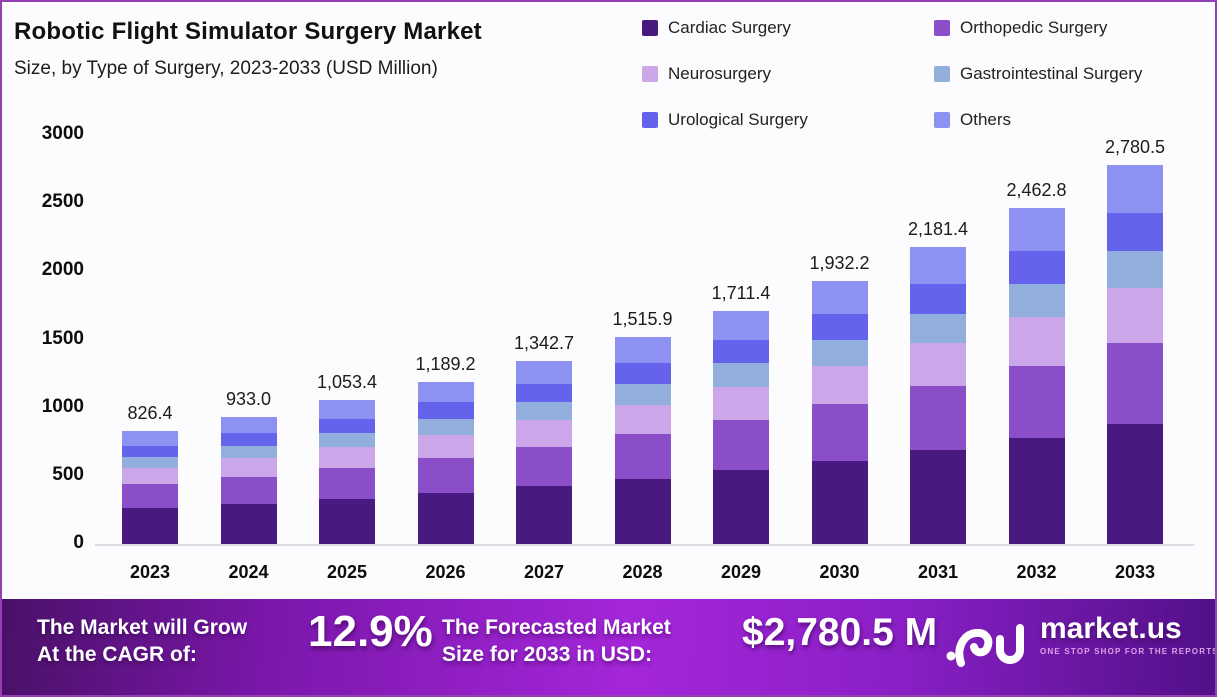 The height and width of the screenshot is (697, 1217). I want to click on legend-item: Cardiac Surgery, so click(788, 41).